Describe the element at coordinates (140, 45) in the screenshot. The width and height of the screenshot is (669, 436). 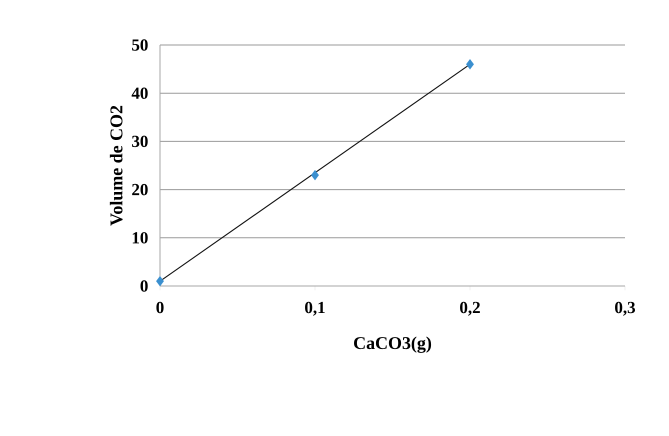
I see `y-tick-label: 50` at that location.